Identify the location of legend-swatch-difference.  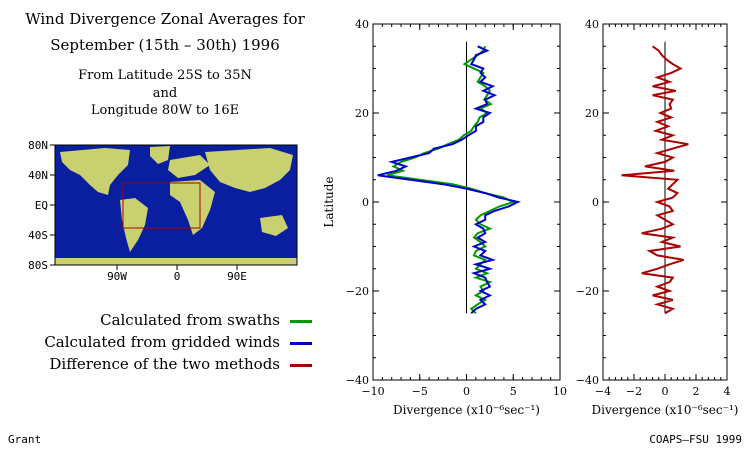
(301, 365).